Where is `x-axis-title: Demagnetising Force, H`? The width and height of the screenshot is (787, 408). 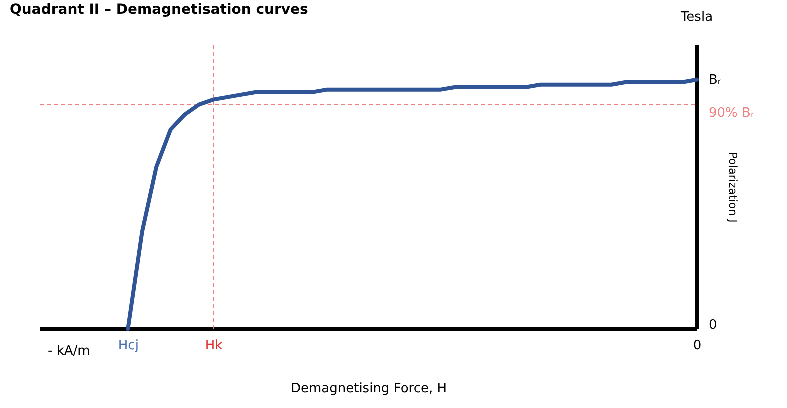 x-axis-title: Demagnetising Force, H is located at coordinates (369, 389).